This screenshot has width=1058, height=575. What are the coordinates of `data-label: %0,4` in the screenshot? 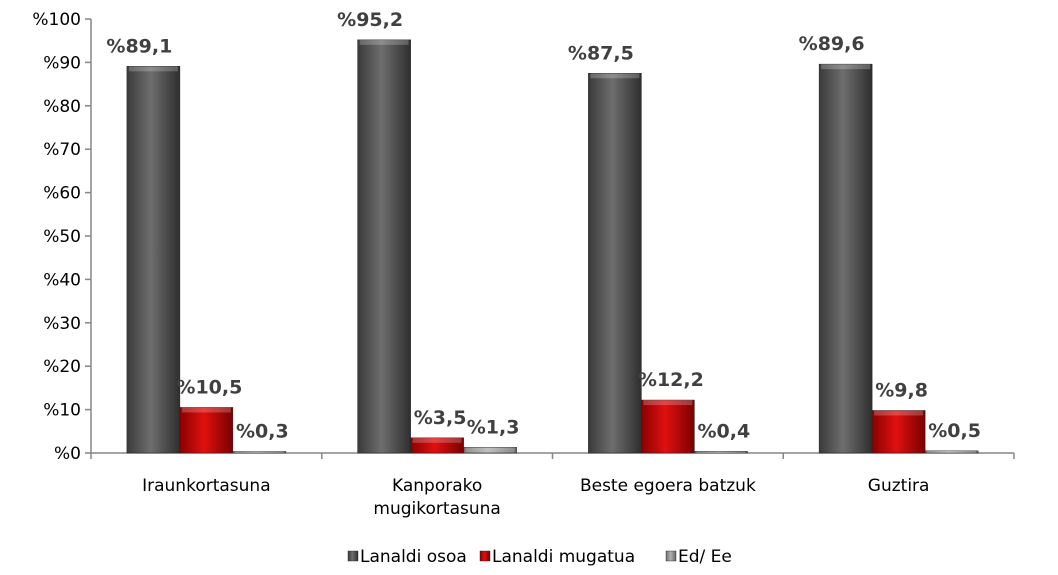 It's located at (724, 431).